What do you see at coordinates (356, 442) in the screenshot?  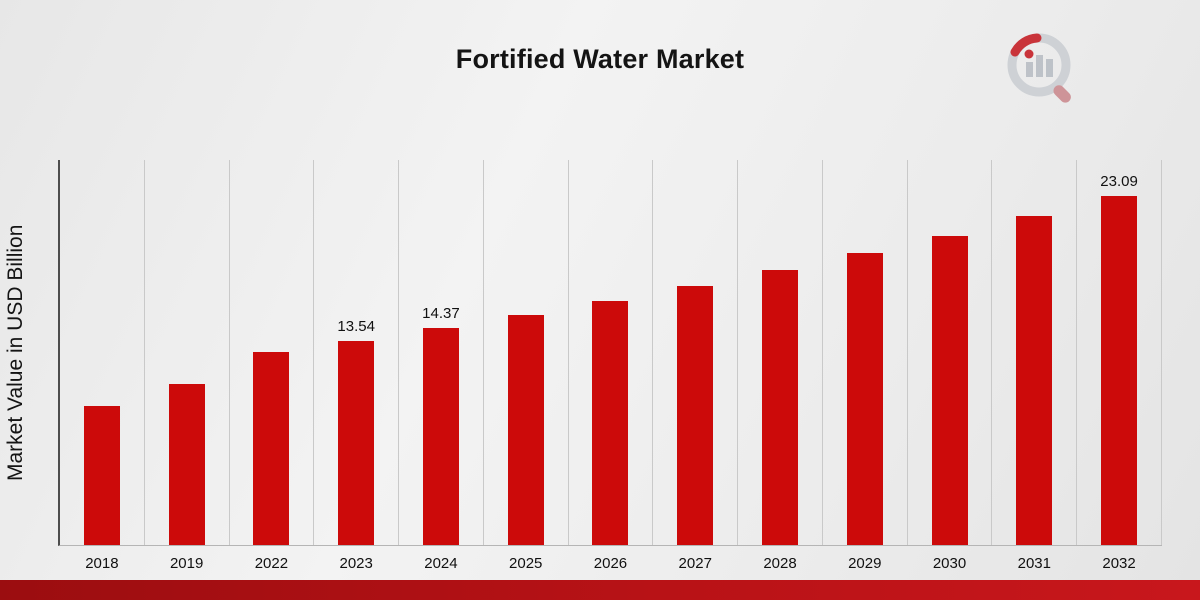 I see `bar-2023` at bounding box center [356, 442].